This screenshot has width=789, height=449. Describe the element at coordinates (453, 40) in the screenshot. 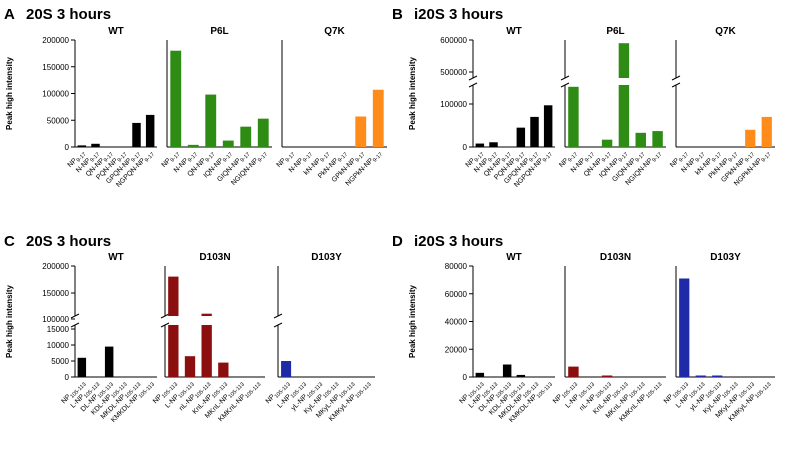

I see `y-tick-label: 600000` at that location.